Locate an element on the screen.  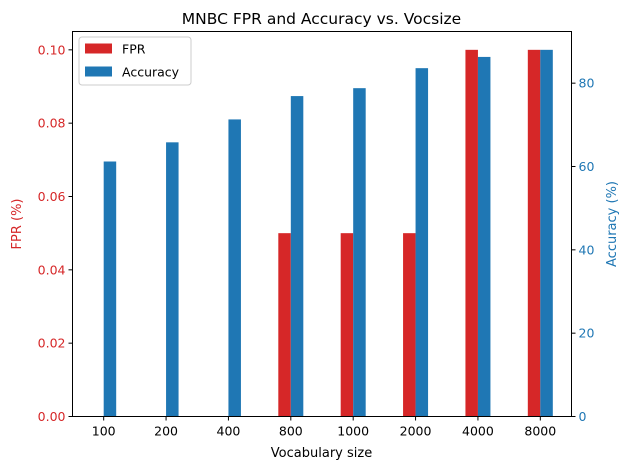
left-tick-label: 0.04 is located at coordinates (52, 269).